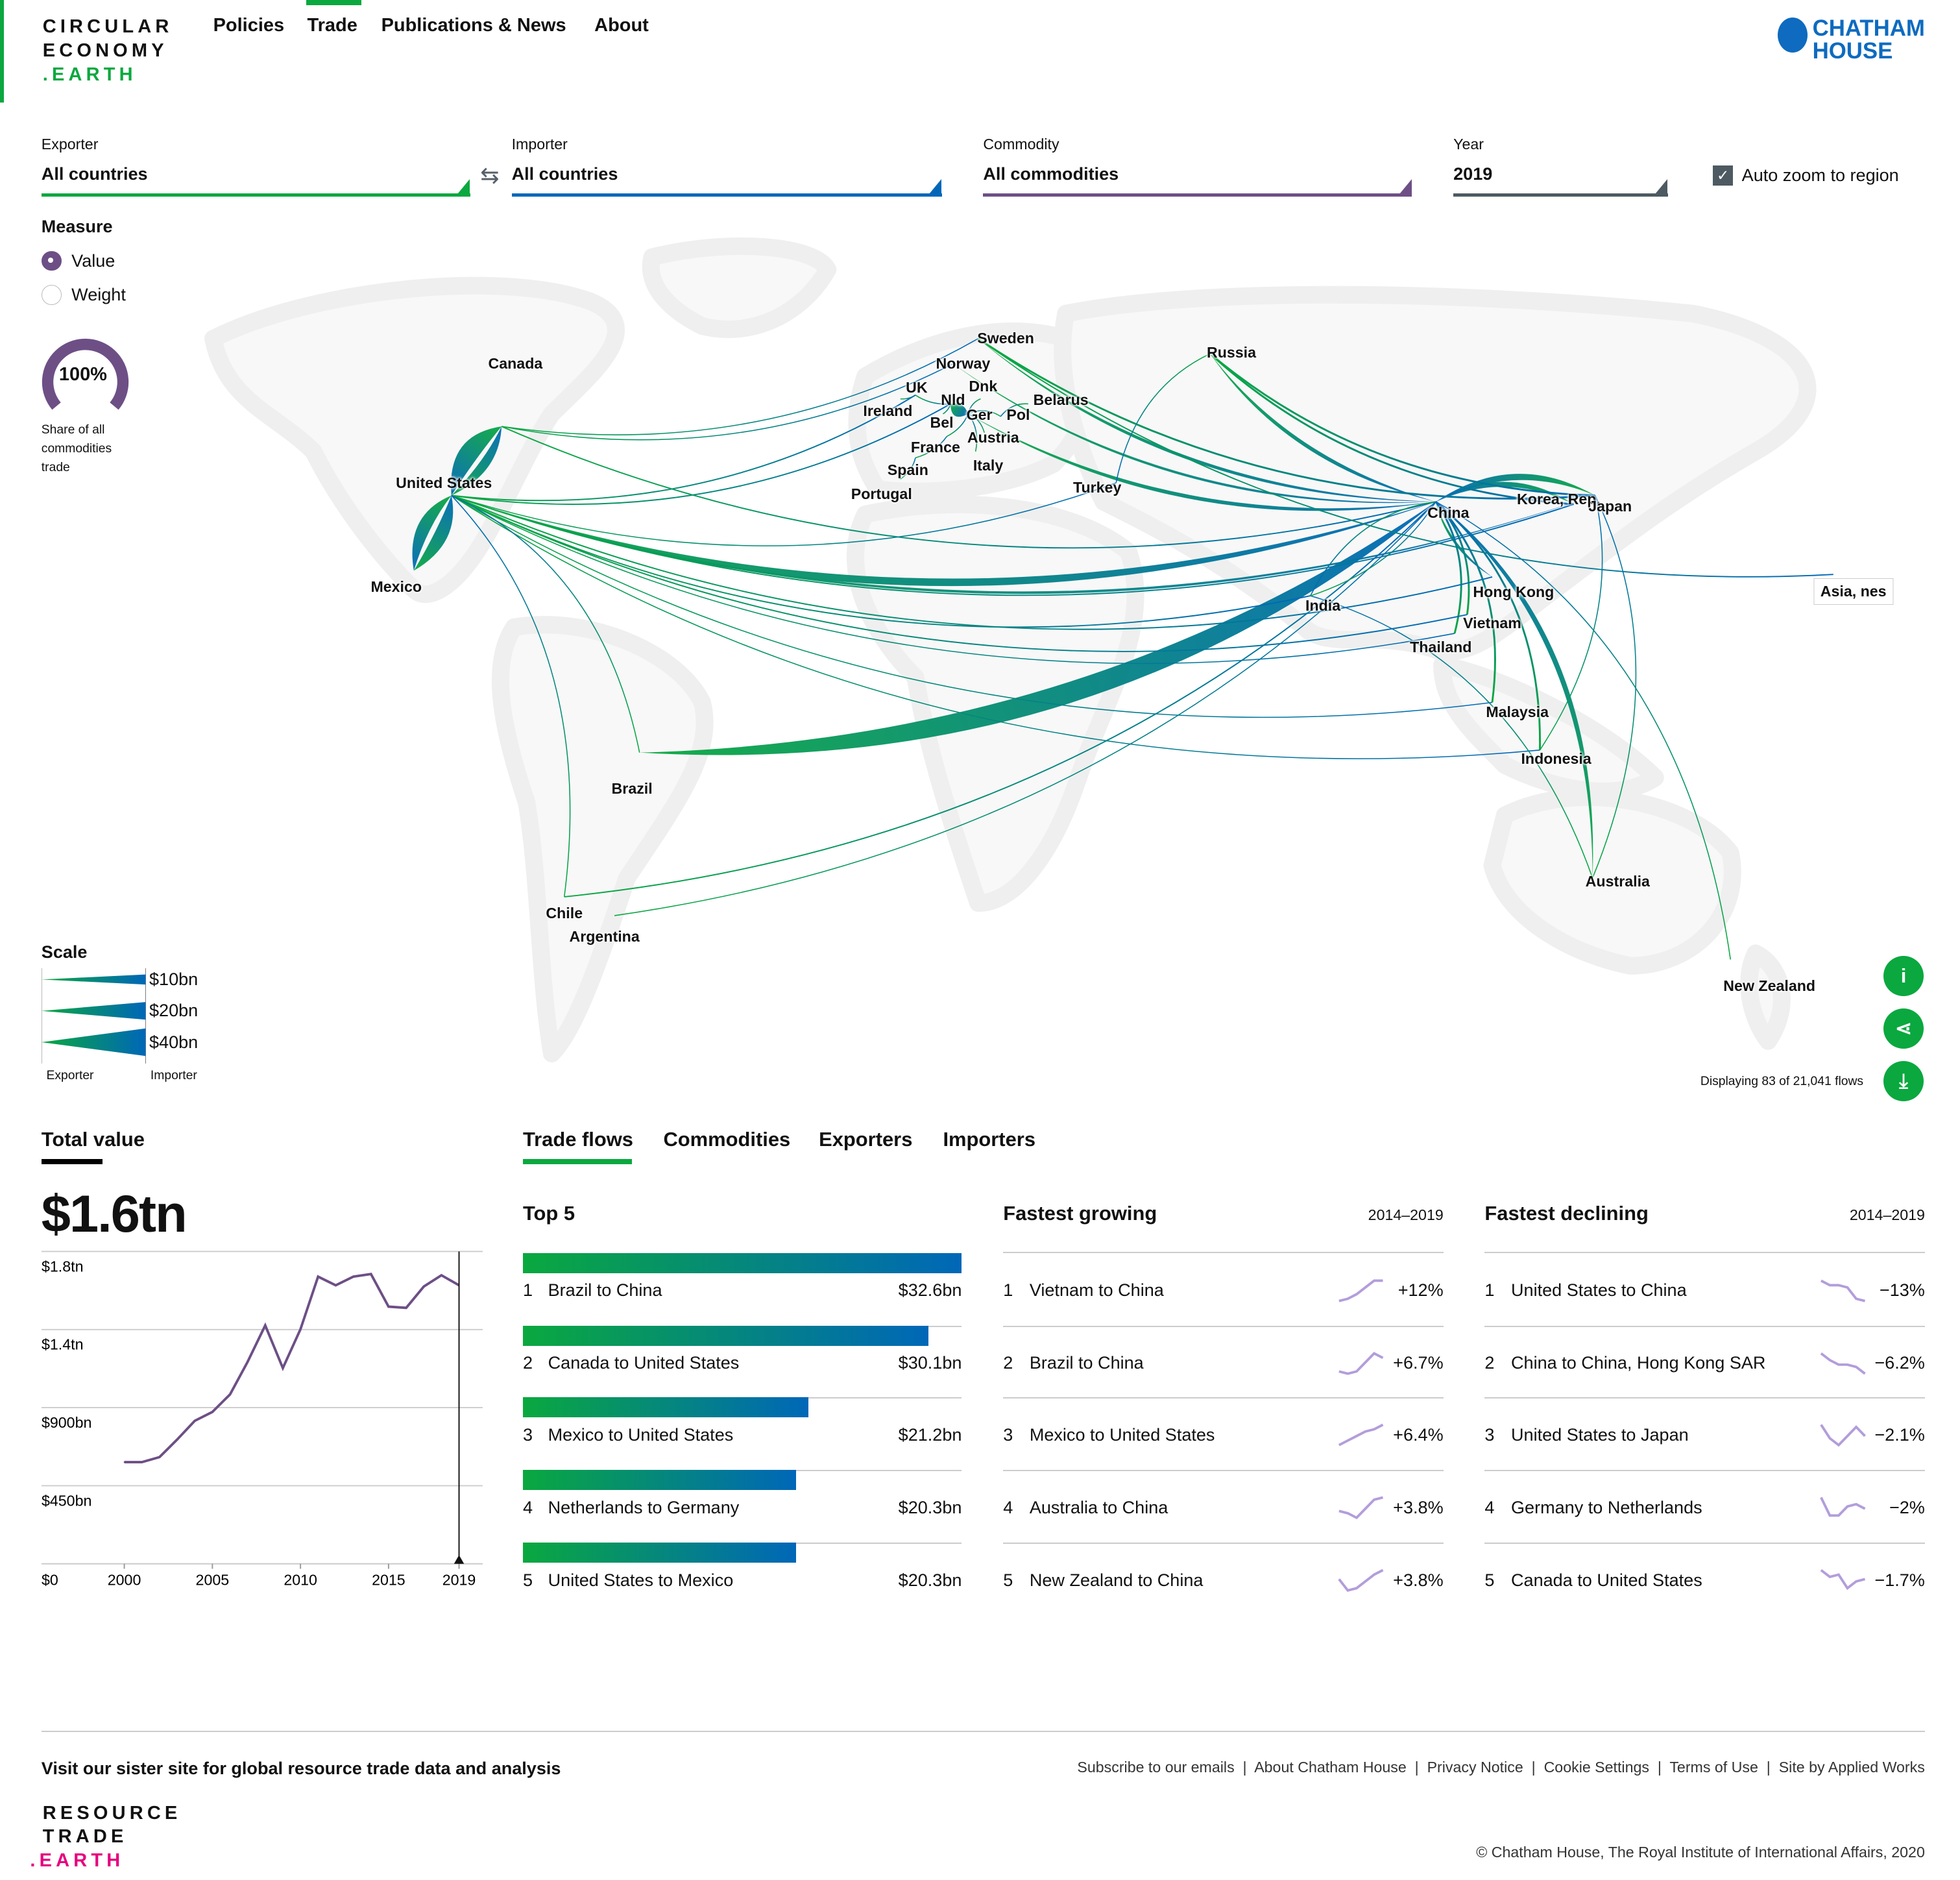 The height and width of the screenshot is (1880, 1960). I want to click on map-label: Sweden, so click(1005, 338).